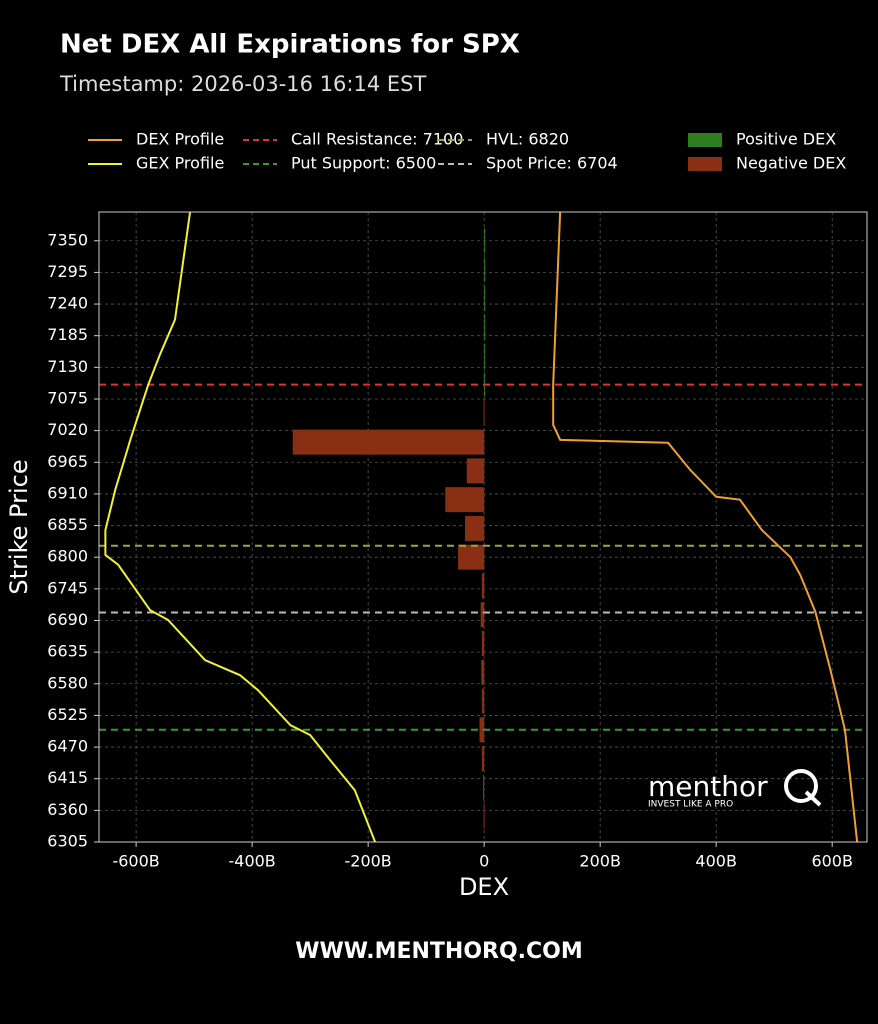  I want to click on legend-label: DEX Profile, so click(180, 139).